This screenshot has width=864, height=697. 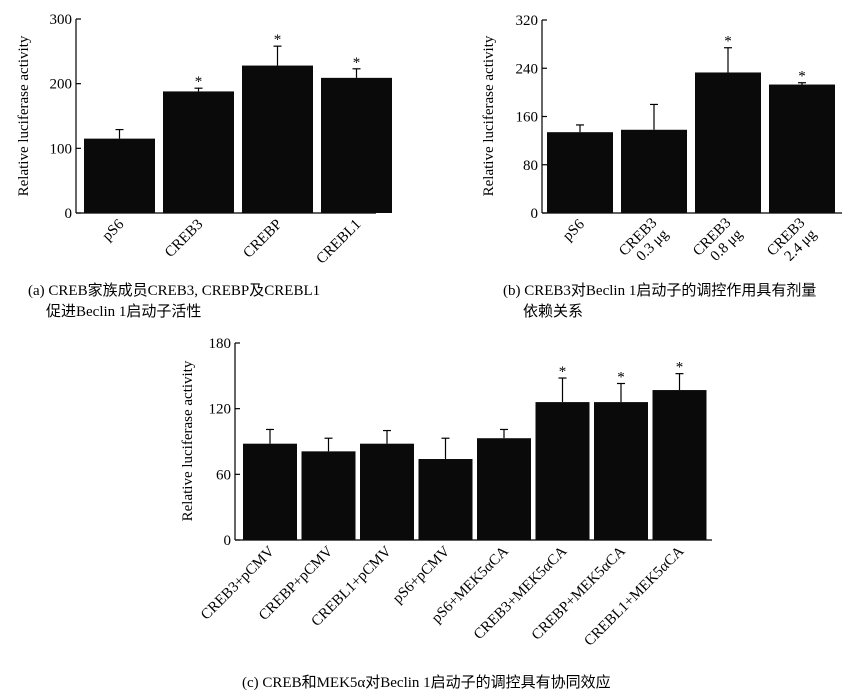 What do you see at coordinates (659, 290) in the screenshot?
I see `panel-caption: (b) CREB3对Beclin 1启动子的调控作用具有剂量` at bounding box center [659, 290].